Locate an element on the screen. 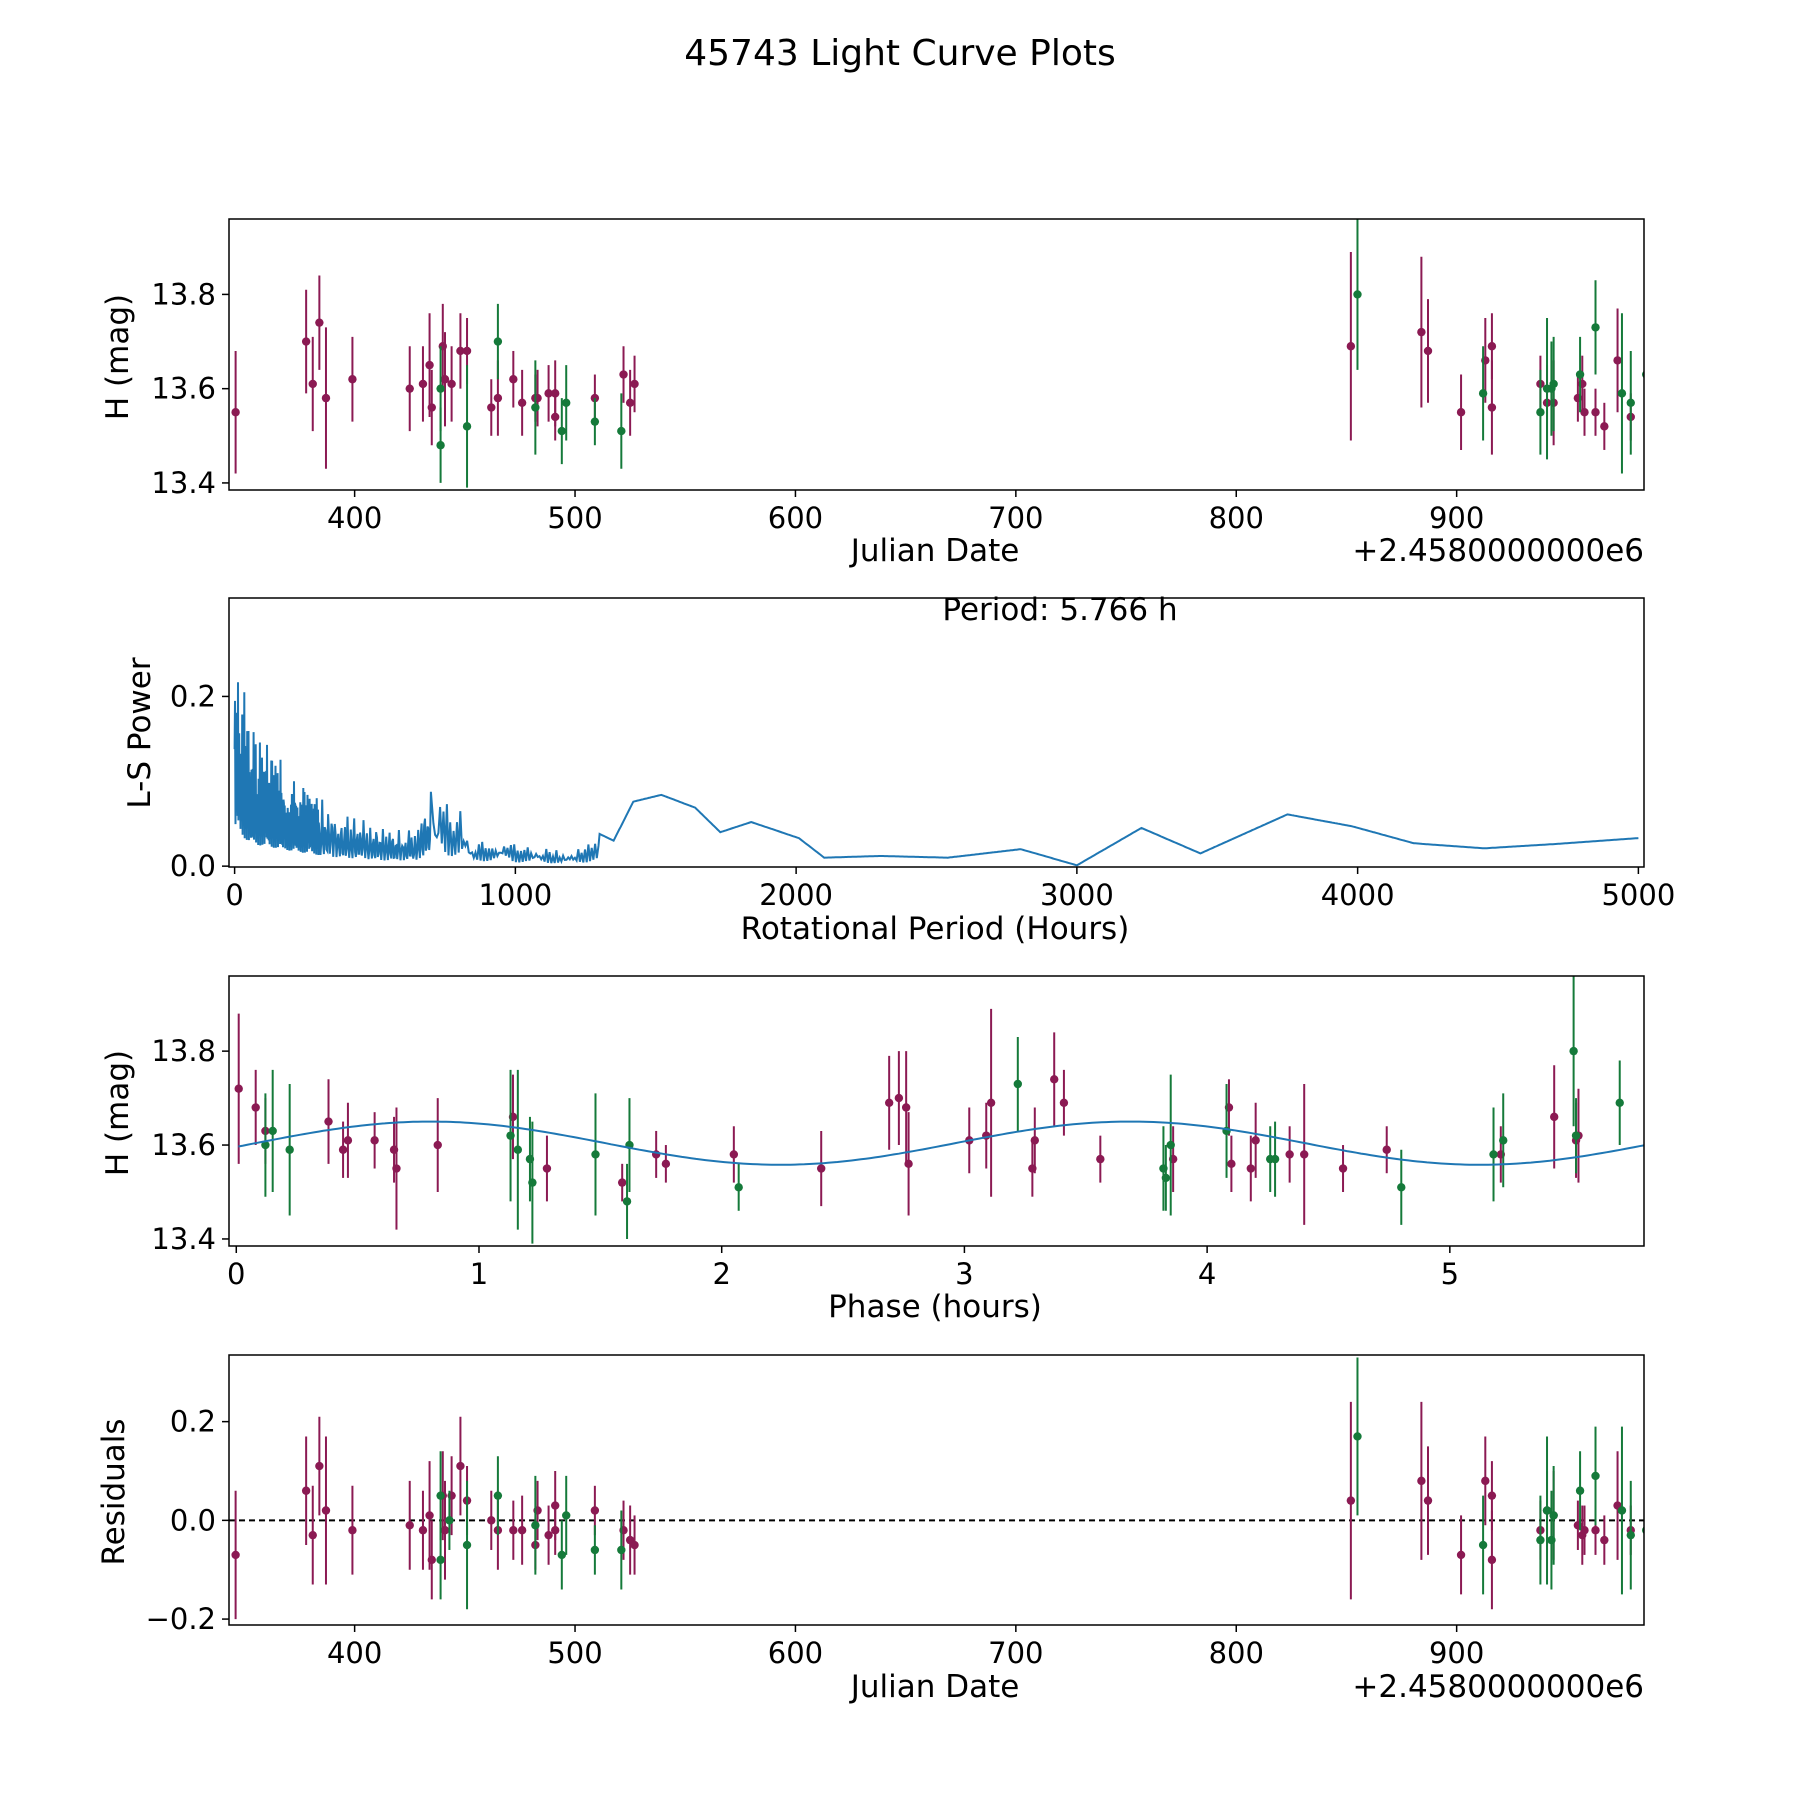  phased-model-curve is located at coordinates (941, 1143).